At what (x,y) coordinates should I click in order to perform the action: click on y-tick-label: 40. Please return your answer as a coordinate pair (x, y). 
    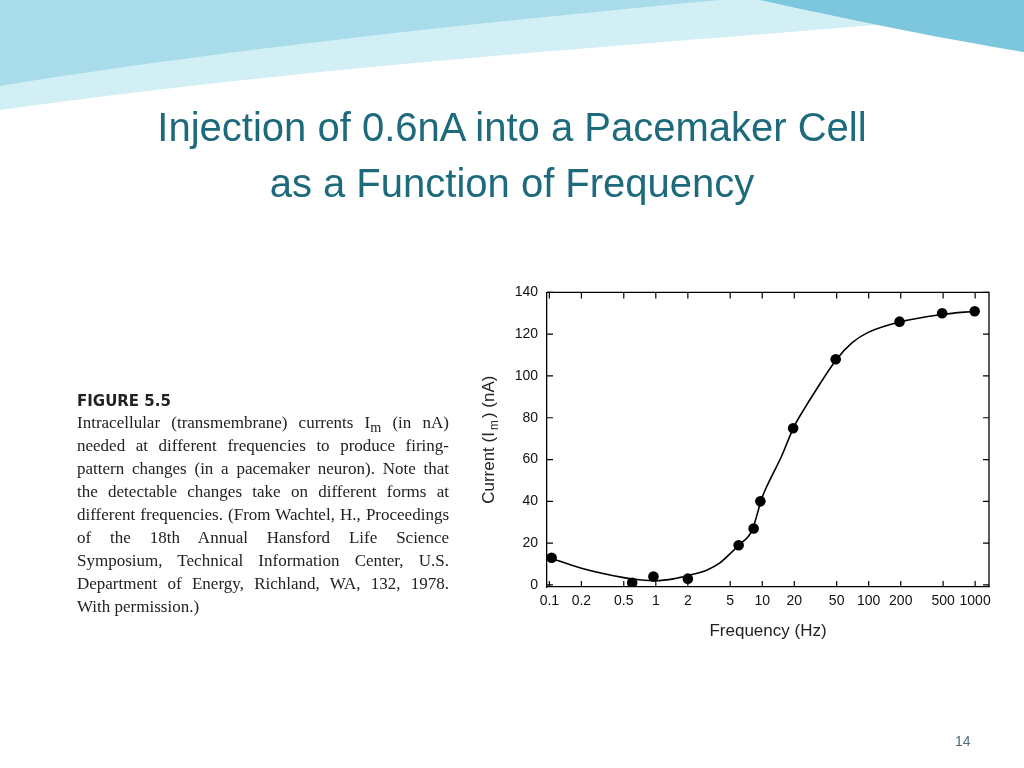
    Looking at the image, I should click on (530, 500).